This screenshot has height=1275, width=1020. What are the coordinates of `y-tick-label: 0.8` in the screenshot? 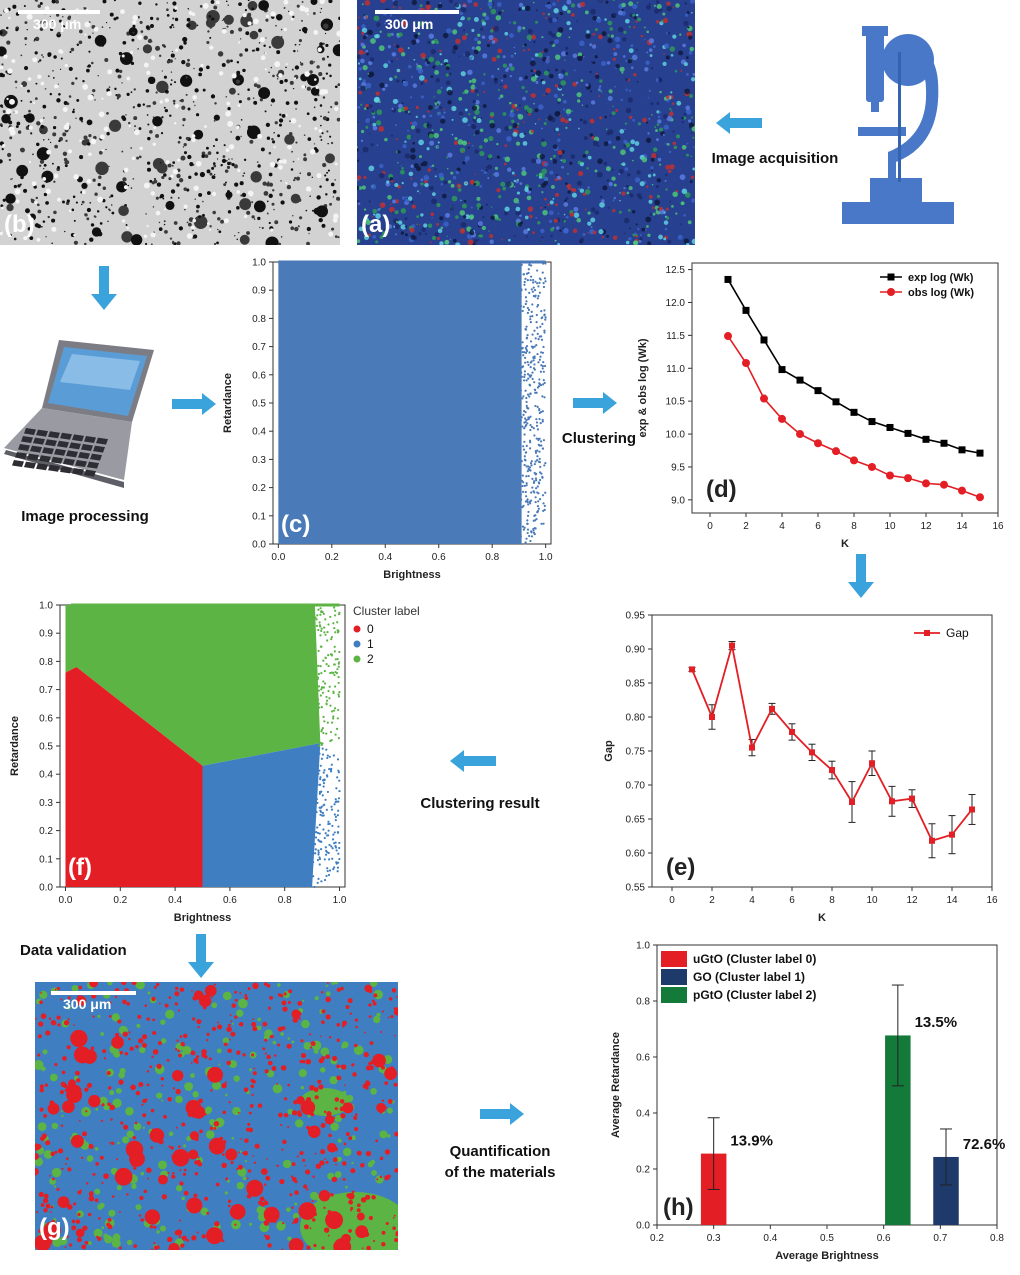 It's located at (643, 1002).